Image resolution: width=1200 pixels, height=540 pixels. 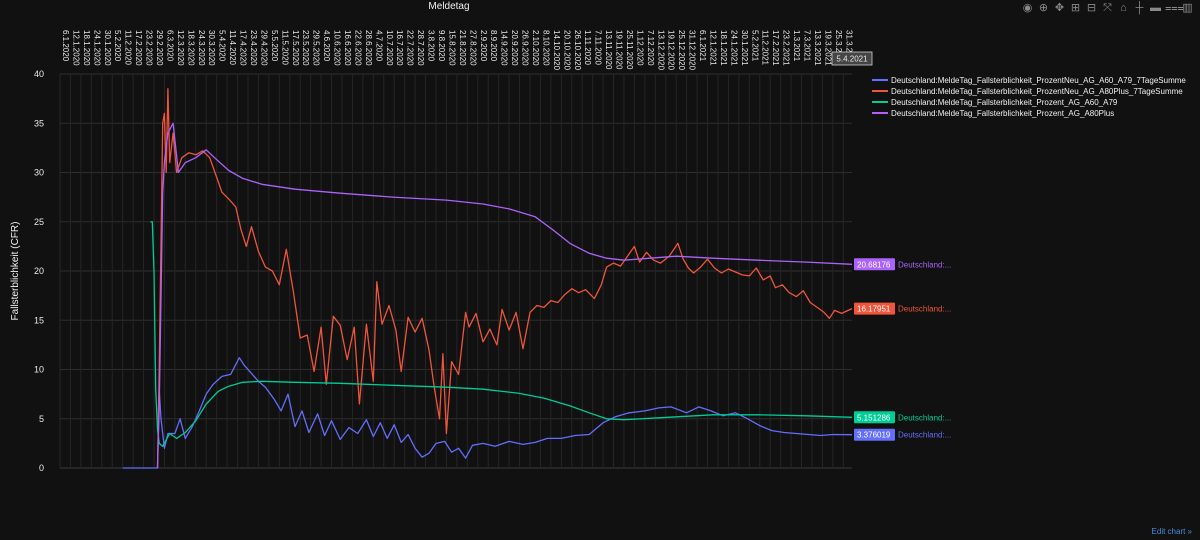 I want to click on x-tick-label: 11.5.2020, so click(x=284, y=48).